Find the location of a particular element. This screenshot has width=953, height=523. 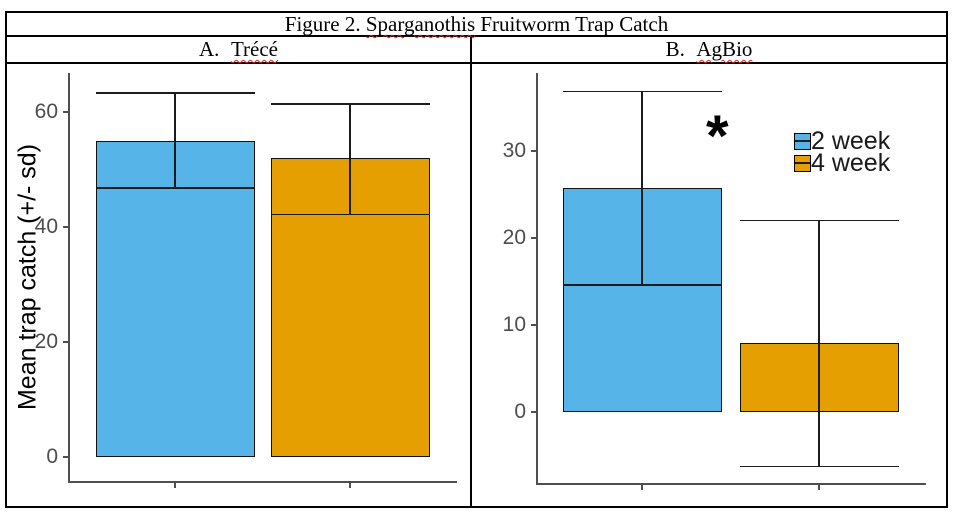

panel-a-index: A. is located at coordinates (209, 49).